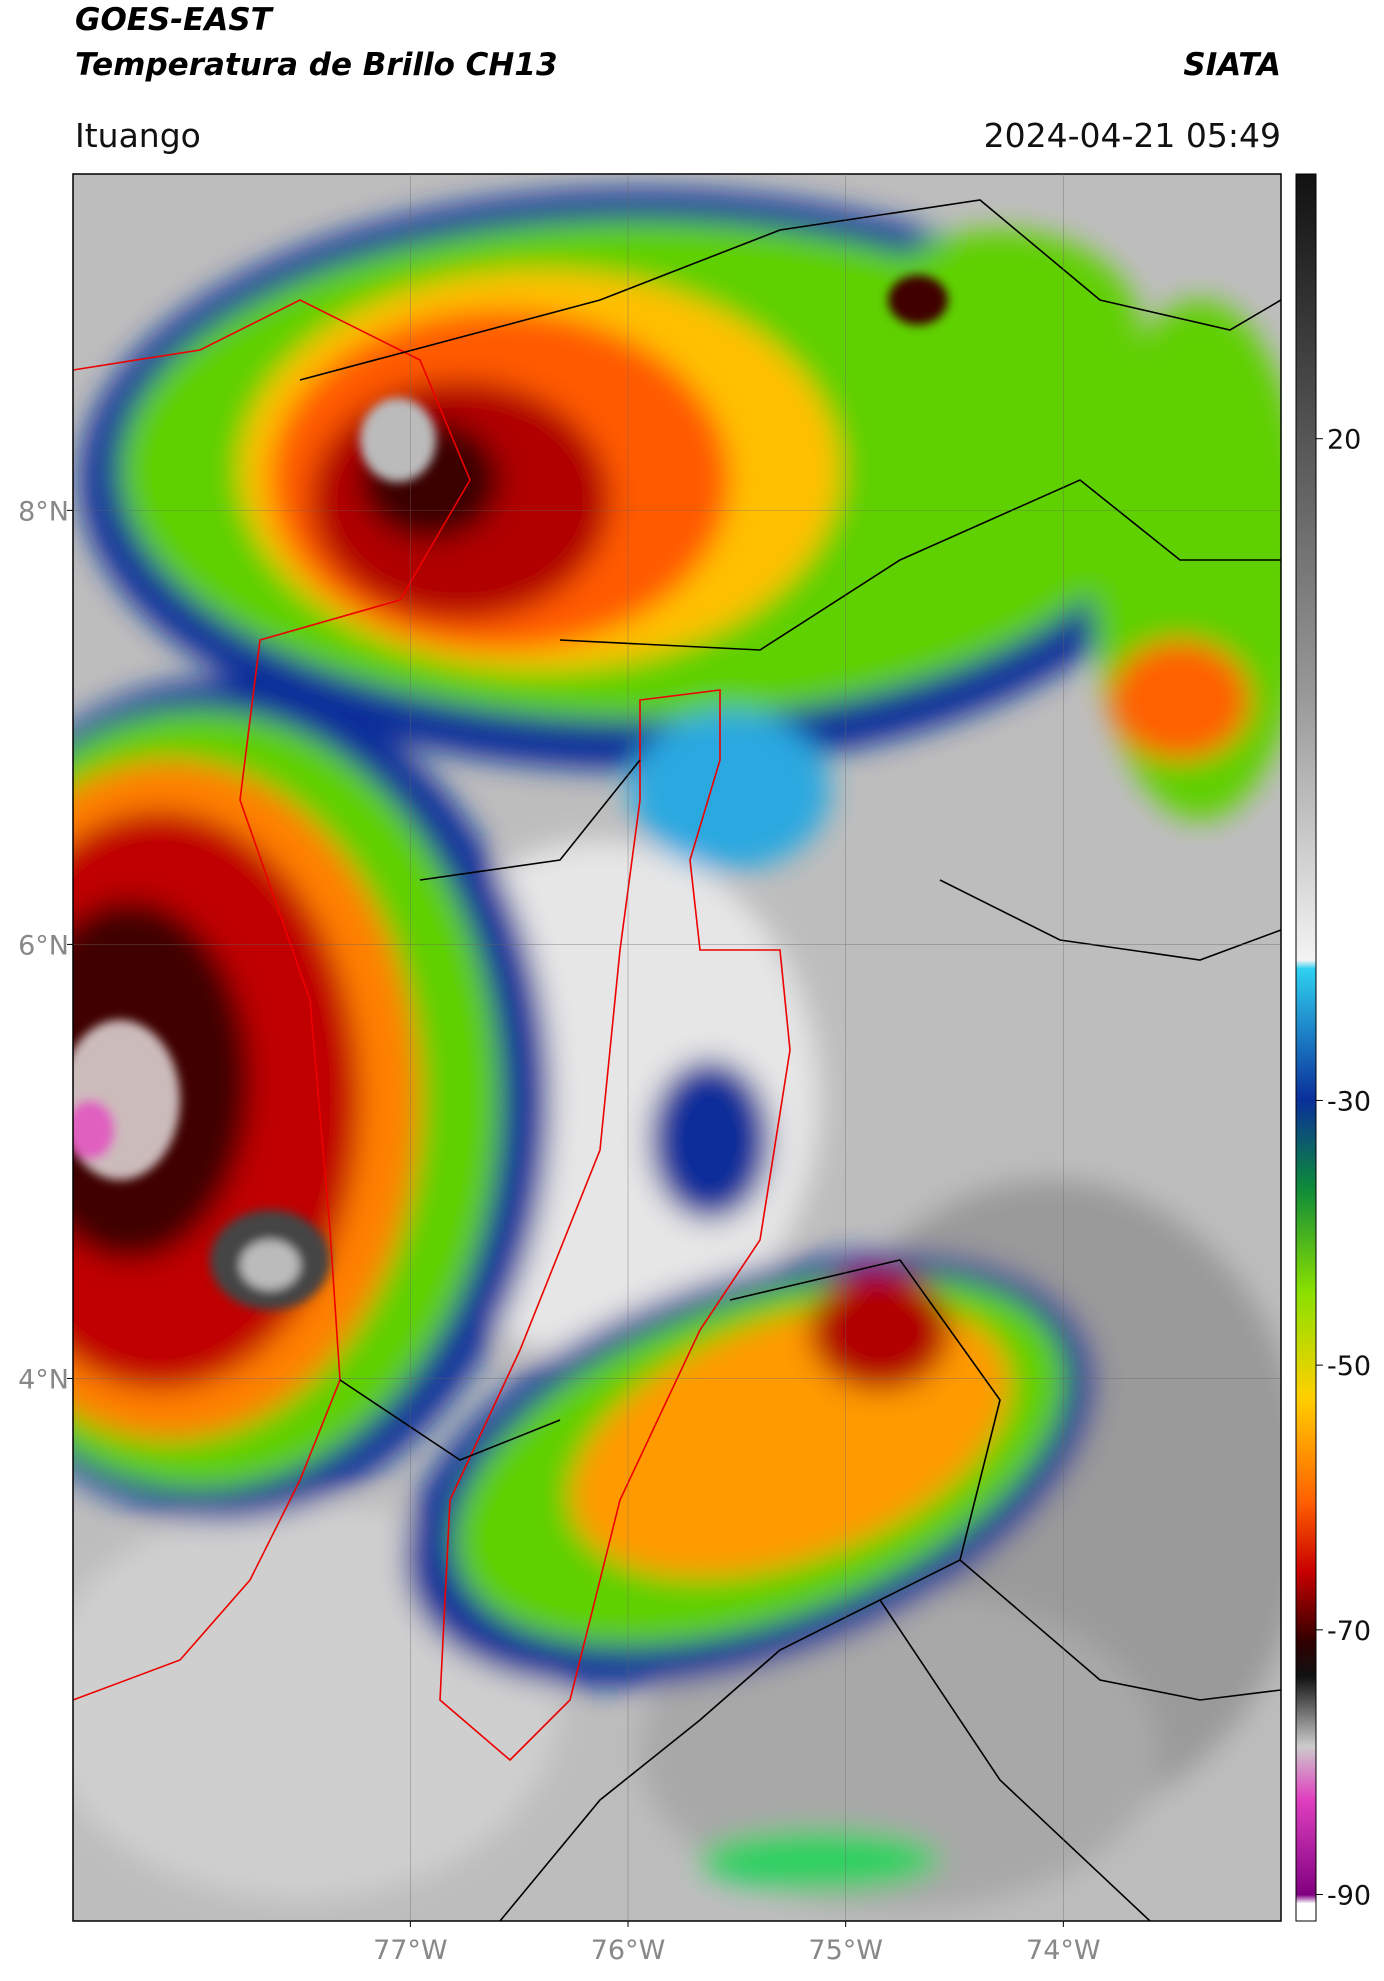 Image resolution: width=1384 pixels, height=1981 pixels. Describe the element at coordinates (43, 945) in the screenshot. I see `y-tick-label: 6°N` at that location.